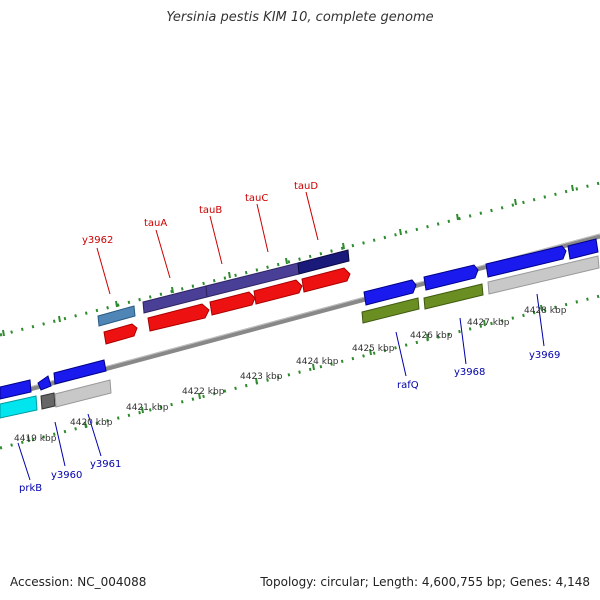 The image size is (600, 600). Describe the element at coordinates (91, 423) in the screenshot. I see `tick-label-4420: 4420 kbp` at that location.